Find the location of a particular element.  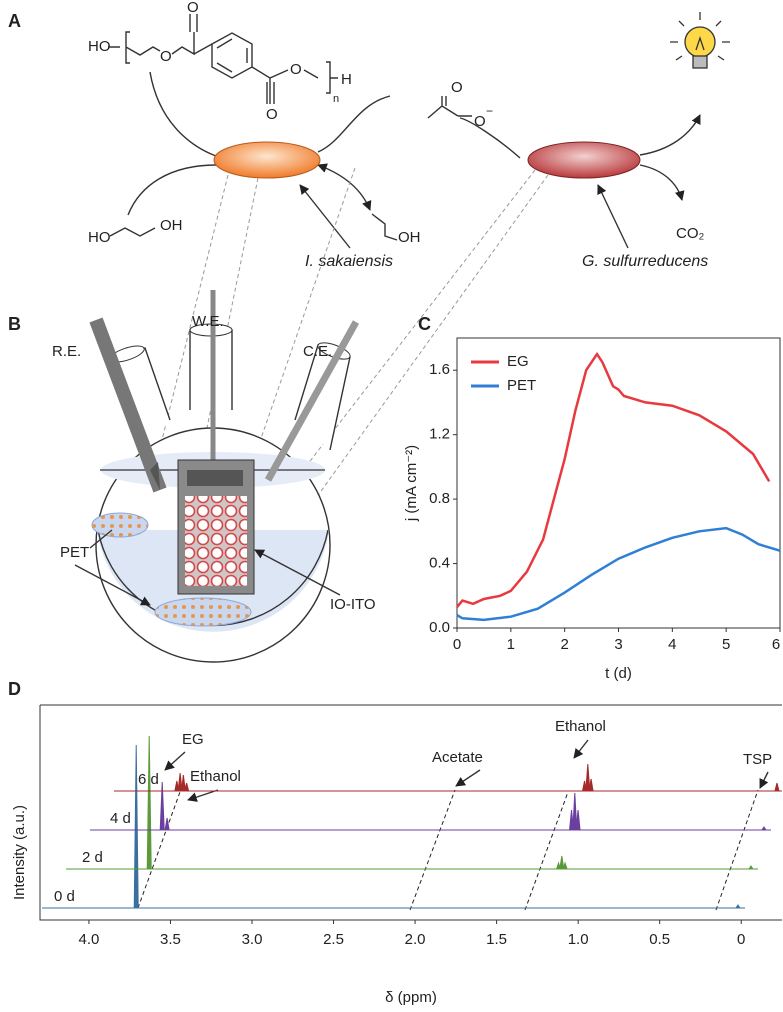

pet-label: PET is located at coordinates (74, 552).